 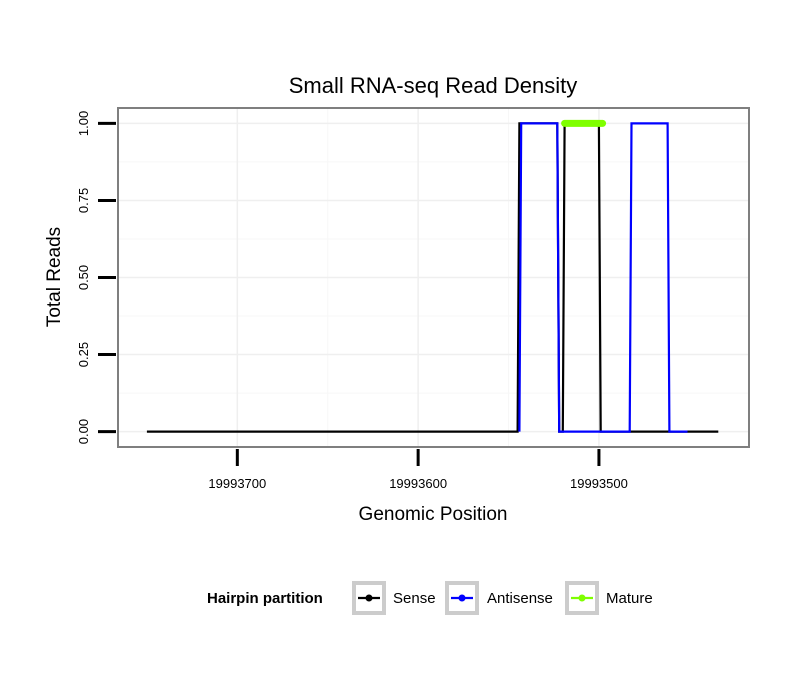 I want to click on legend-entry-mature: Mature, so click(x=629, y=598).